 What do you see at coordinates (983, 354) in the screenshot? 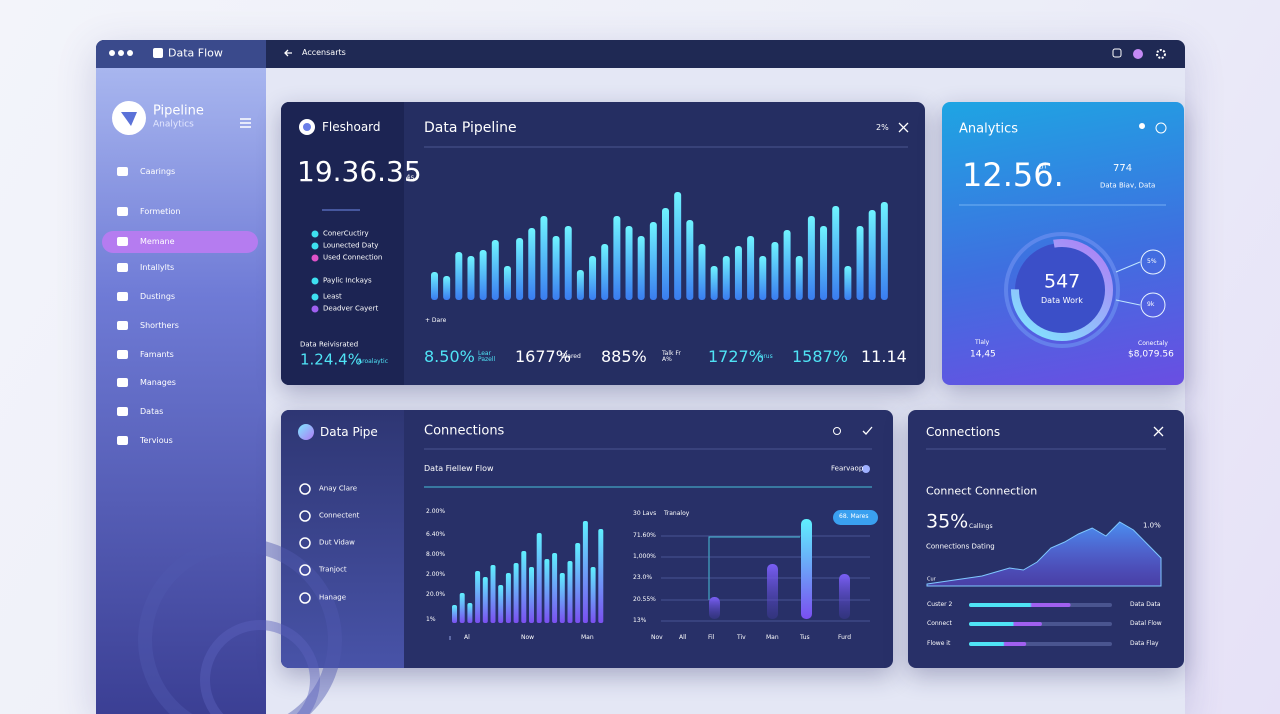
I see `stat-value: 14,45` at bounding box center [983, 354].